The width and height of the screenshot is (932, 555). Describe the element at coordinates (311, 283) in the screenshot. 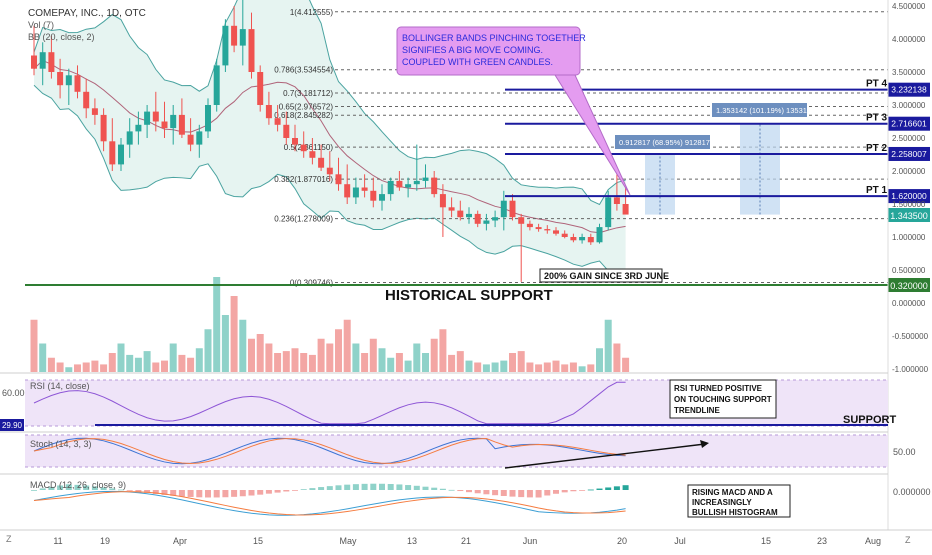

I see `fib-label: 0(0.309746)` at that location.